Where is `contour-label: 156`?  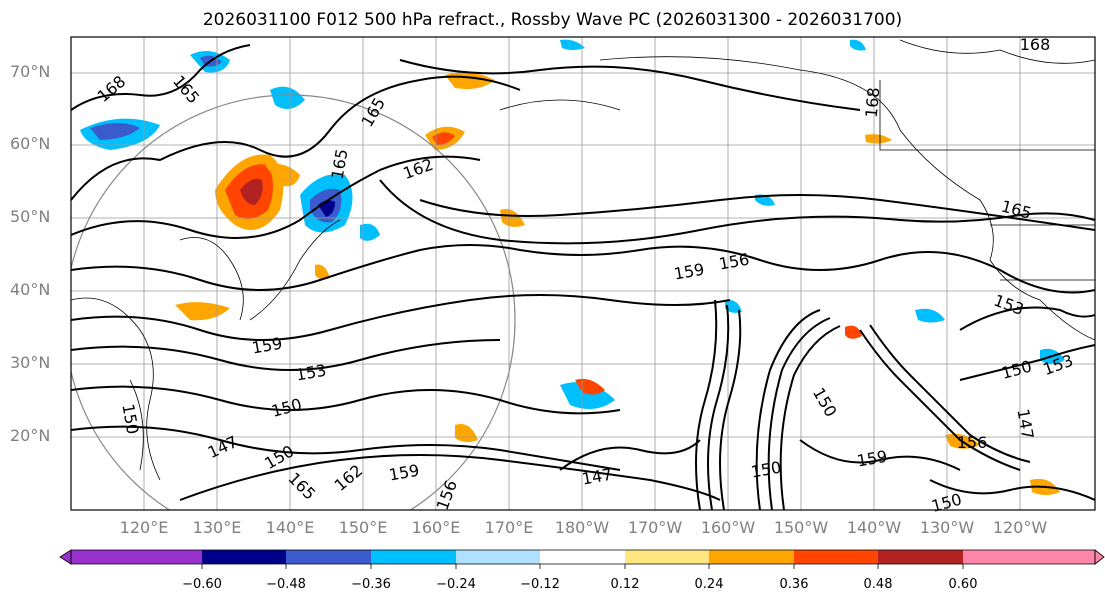
contour-label: 156 is located at coordinates (972, 442).